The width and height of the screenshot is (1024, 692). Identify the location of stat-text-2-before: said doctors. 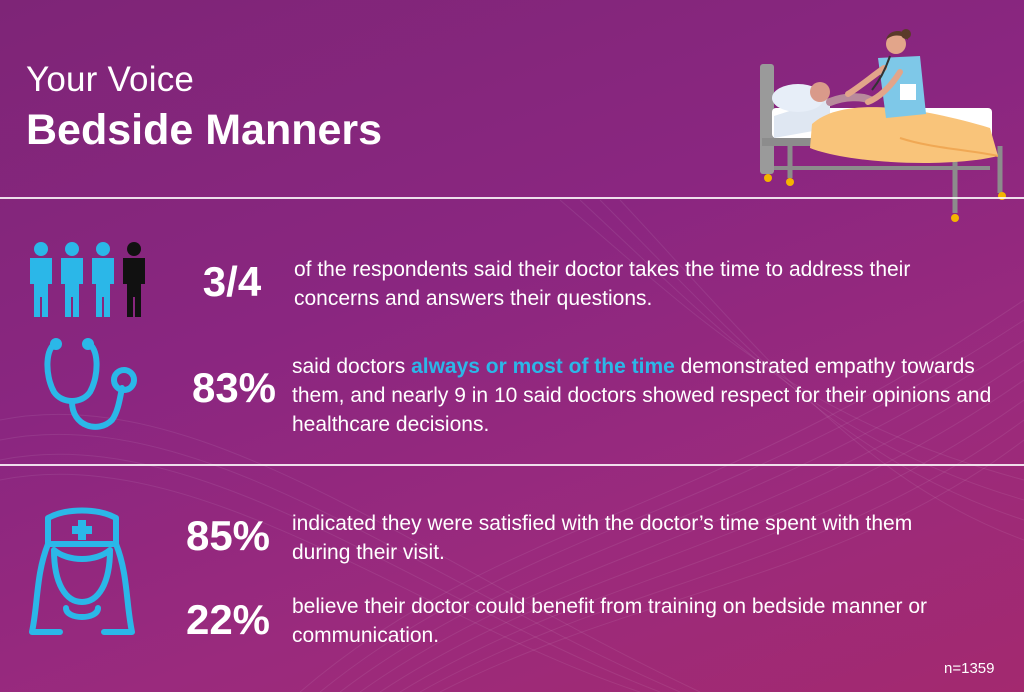
(352, 366).